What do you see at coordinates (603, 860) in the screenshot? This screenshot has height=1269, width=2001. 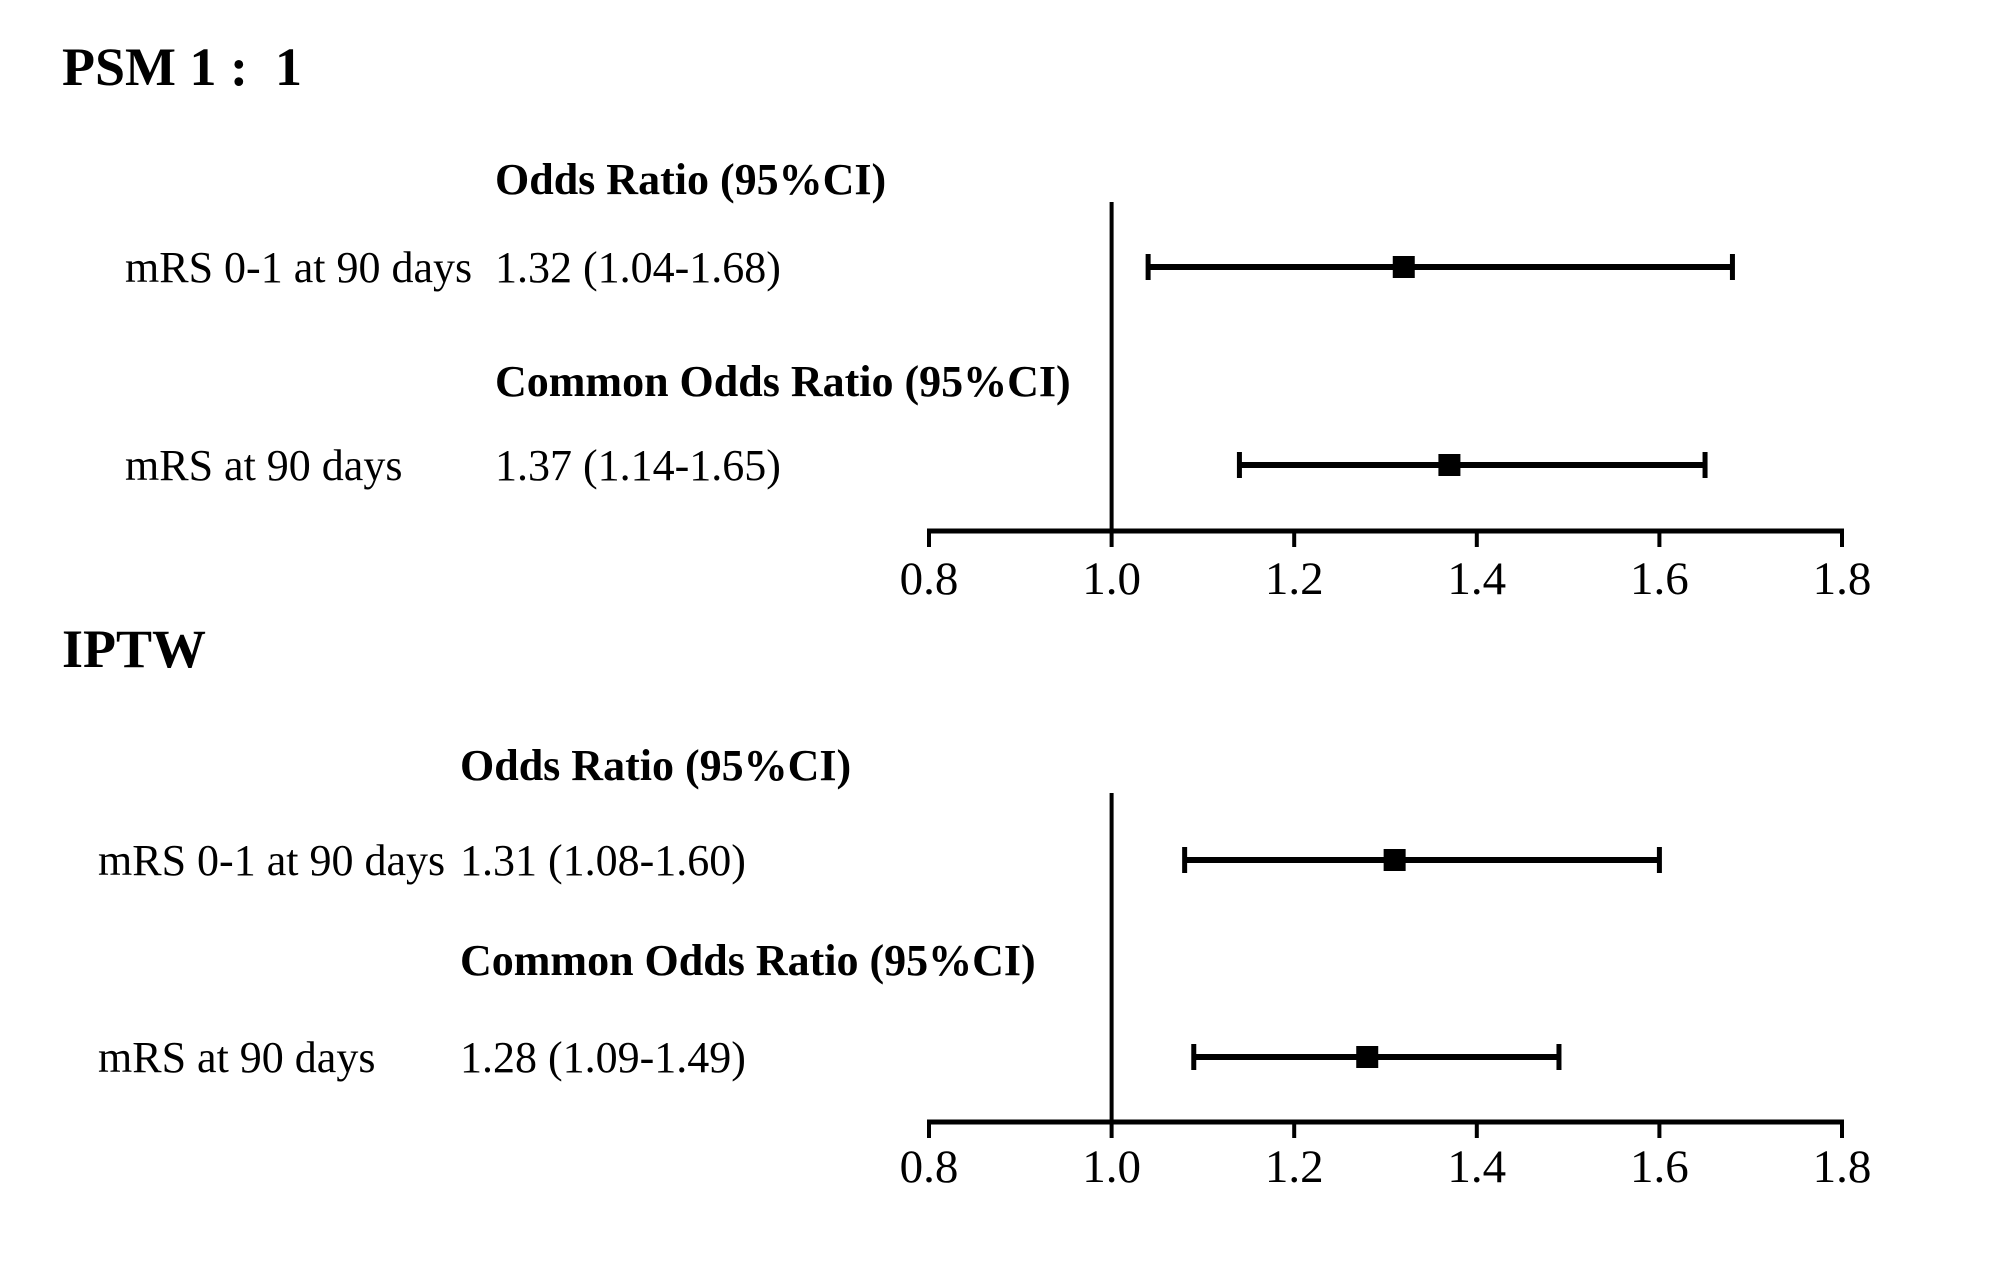 I see `row-estimate: 1.31 (1.08-1.60)` at bounding box center [603, 860].